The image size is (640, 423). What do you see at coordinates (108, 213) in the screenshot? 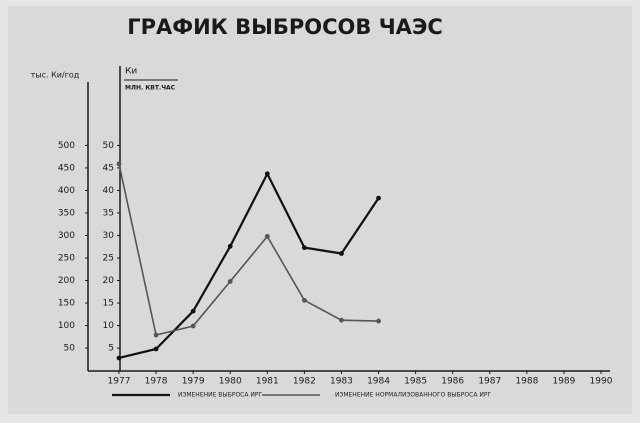
I see `y2-tick-label: 35` at bounding box center [108, 213].